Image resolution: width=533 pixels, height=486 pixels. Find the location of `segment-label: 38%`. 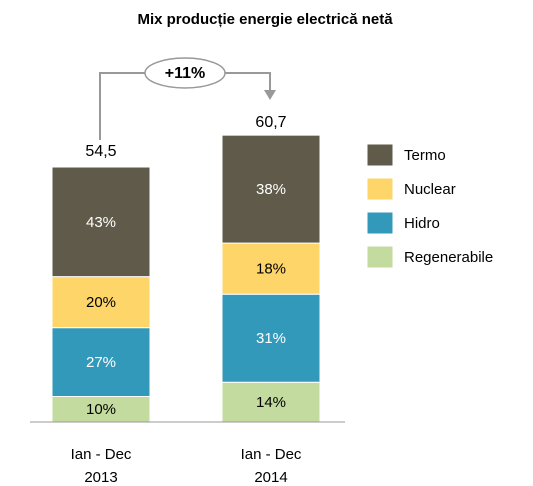

segment-label: 38% is located at coordinates (271, 189).